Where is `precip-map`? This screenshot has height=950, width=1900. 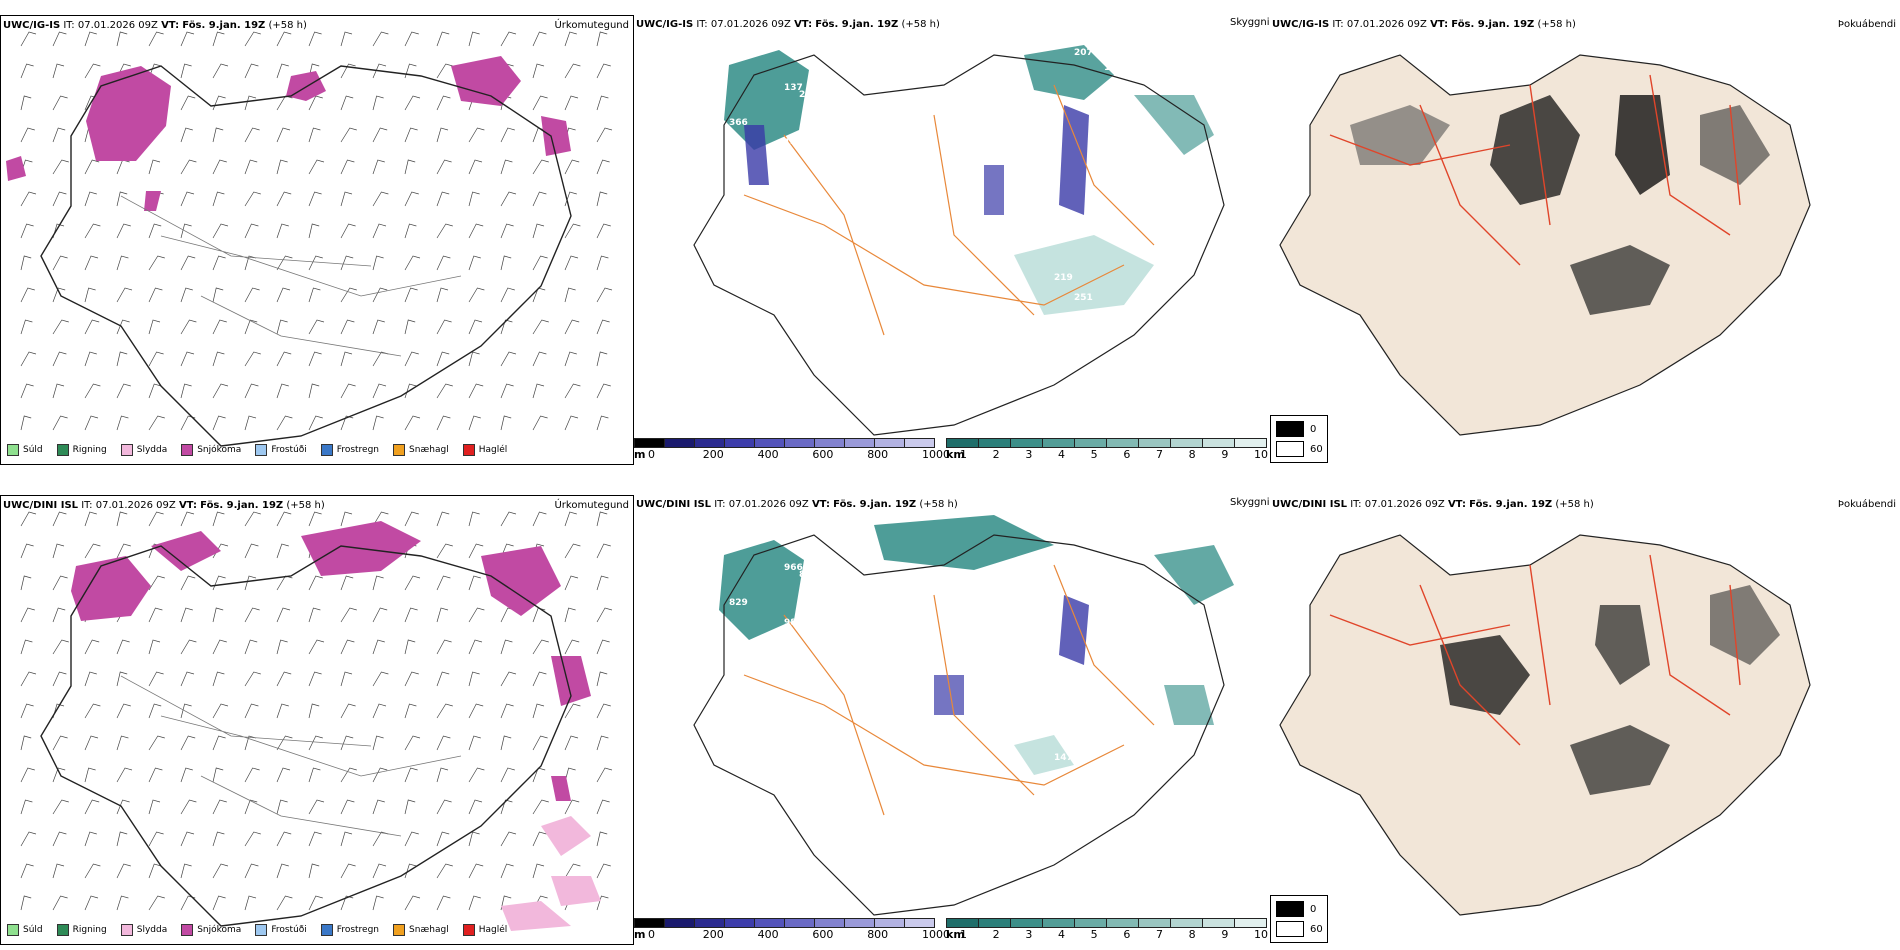 precip-map is located at coordinates (309, 239).